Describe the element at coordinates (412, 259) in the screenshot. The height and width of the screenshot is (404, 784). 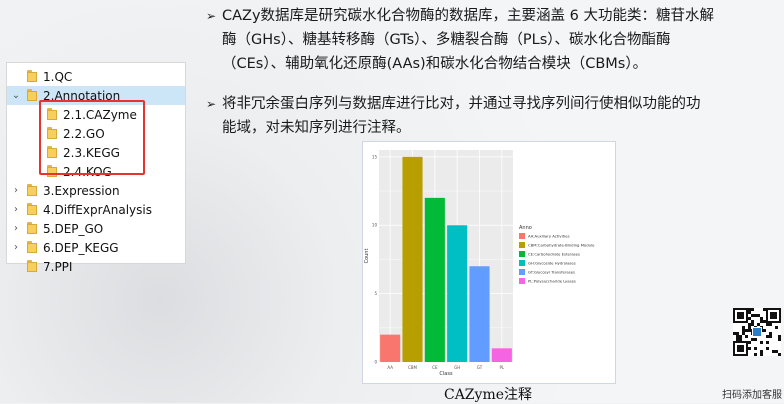
I see `bar-cbm` at that location.